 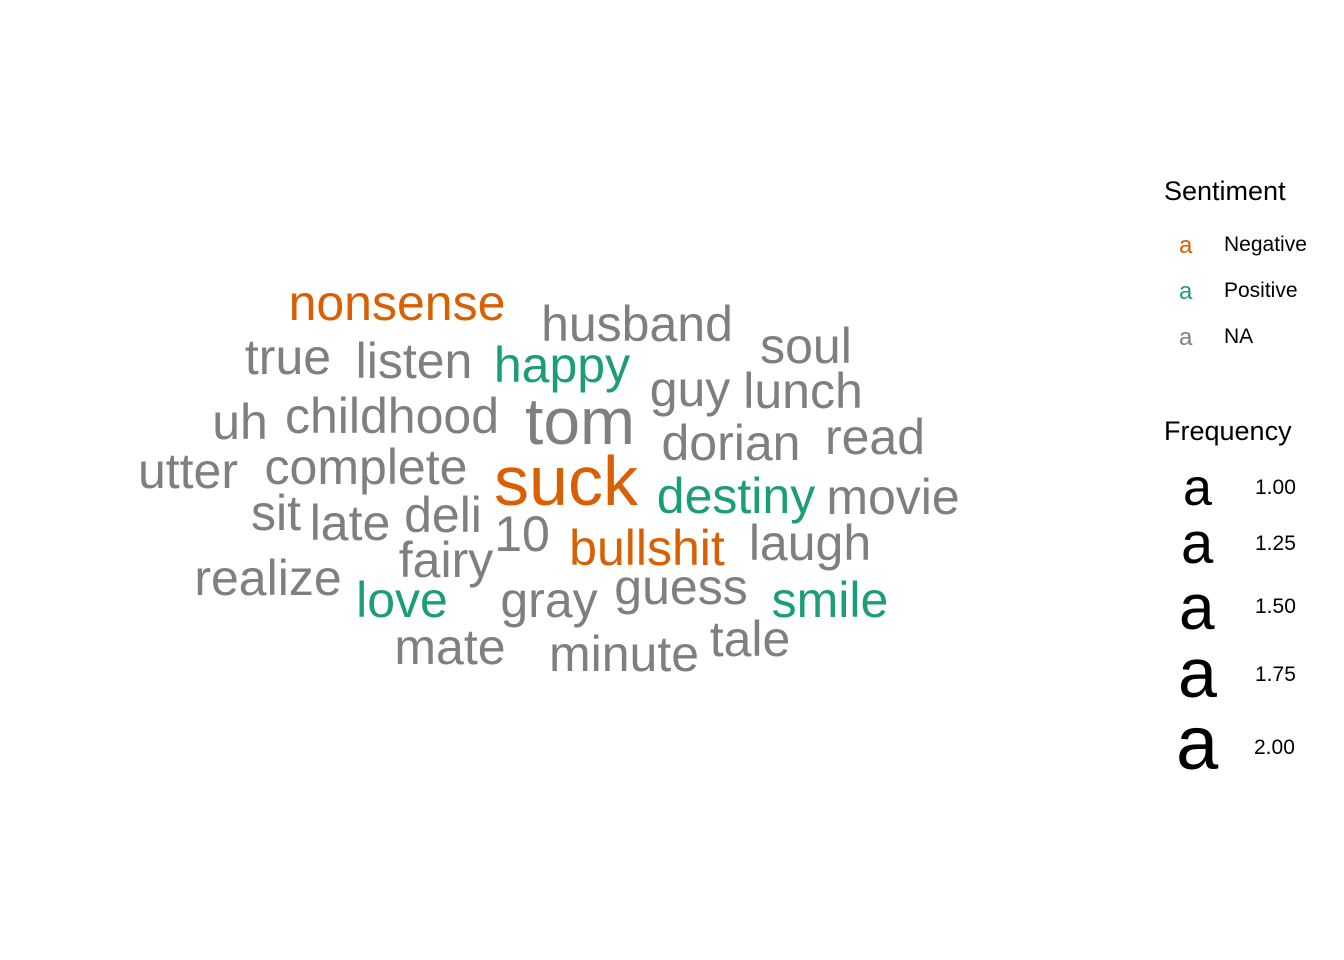 I want to click on word-realize: realize, so click(x=267, y=578).